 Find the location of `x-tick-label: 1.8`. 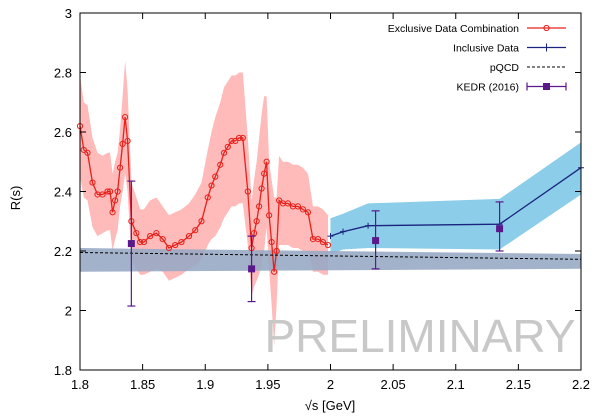

x-tick-label: 1.8 is located at coordinates (80, 384).